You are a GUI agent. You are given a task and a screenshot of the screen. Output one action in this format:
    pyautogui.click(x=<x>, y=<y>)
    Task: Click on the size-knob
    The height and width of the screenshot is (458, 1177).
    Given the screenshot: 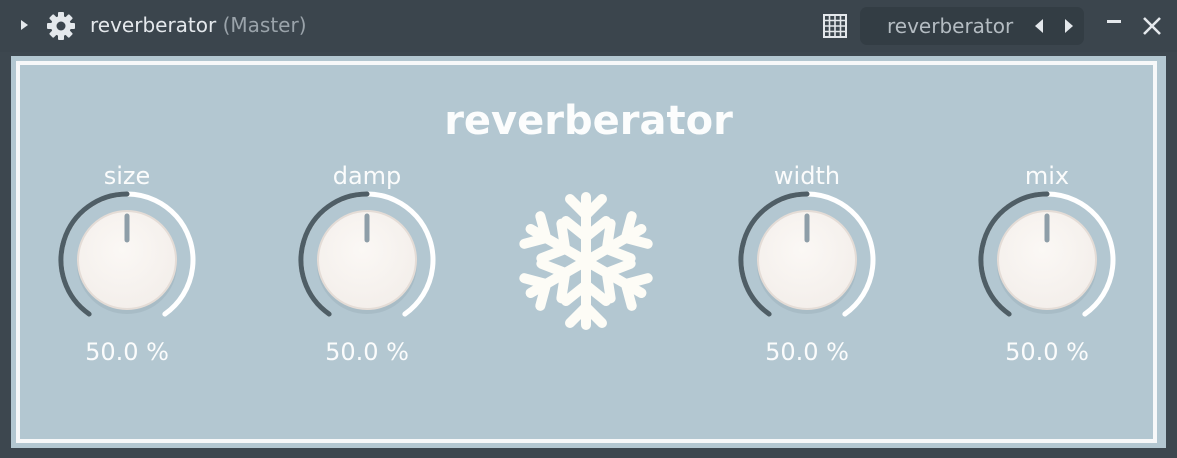 What is the action you would take?
    pyautogui.click(x=127, y=260)
    